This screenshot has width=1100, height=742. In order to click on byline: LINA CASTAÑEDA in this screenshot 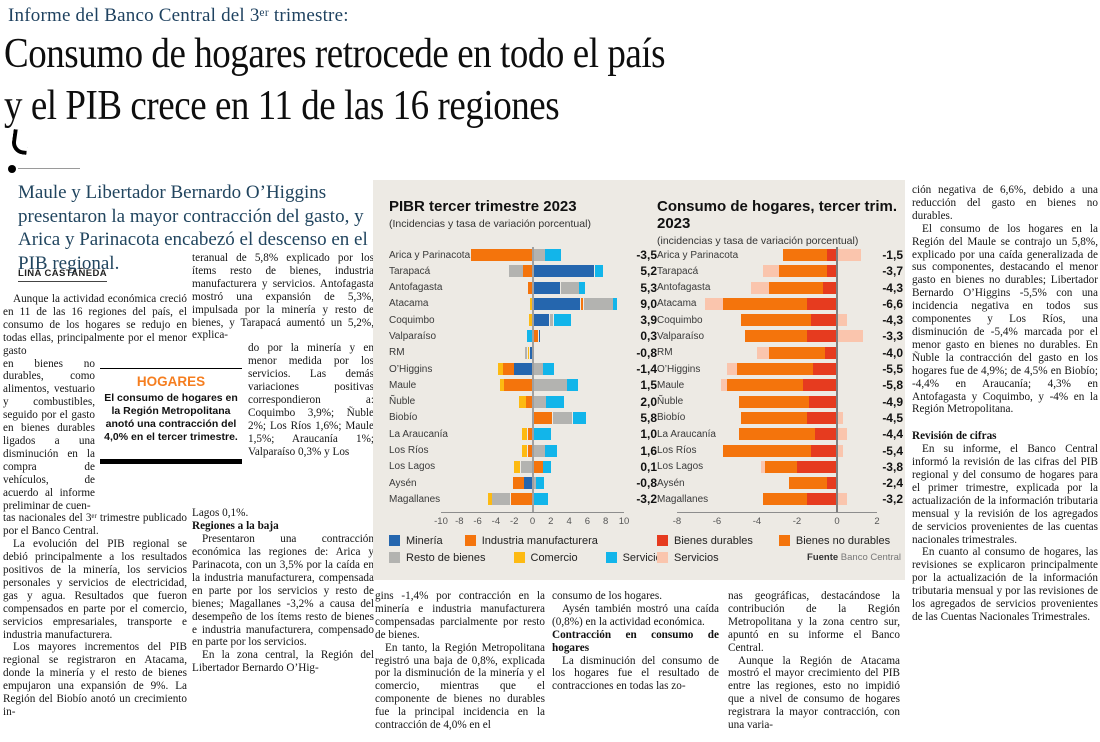, I will do `click(62, 275)`.